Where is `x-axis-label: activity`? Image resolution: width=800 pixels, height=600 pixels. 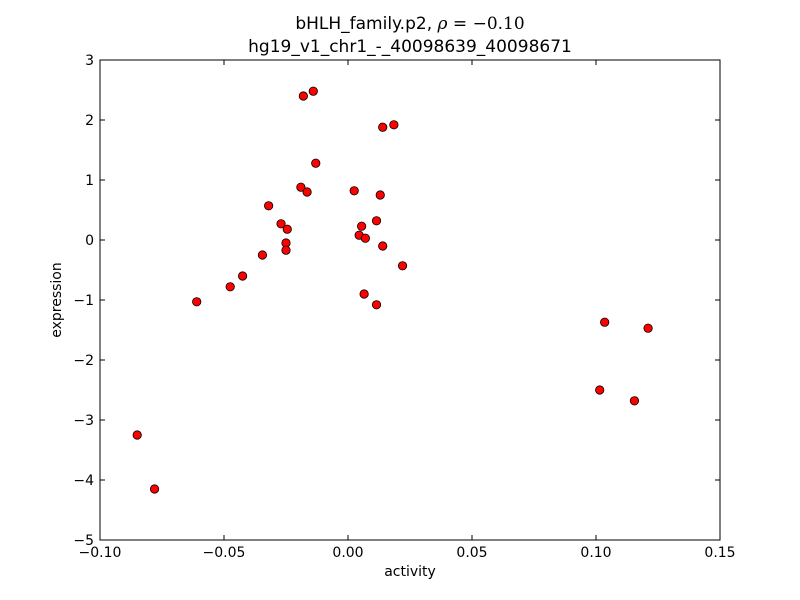
x-axis-label: activity is located at coordinates (410, 572).